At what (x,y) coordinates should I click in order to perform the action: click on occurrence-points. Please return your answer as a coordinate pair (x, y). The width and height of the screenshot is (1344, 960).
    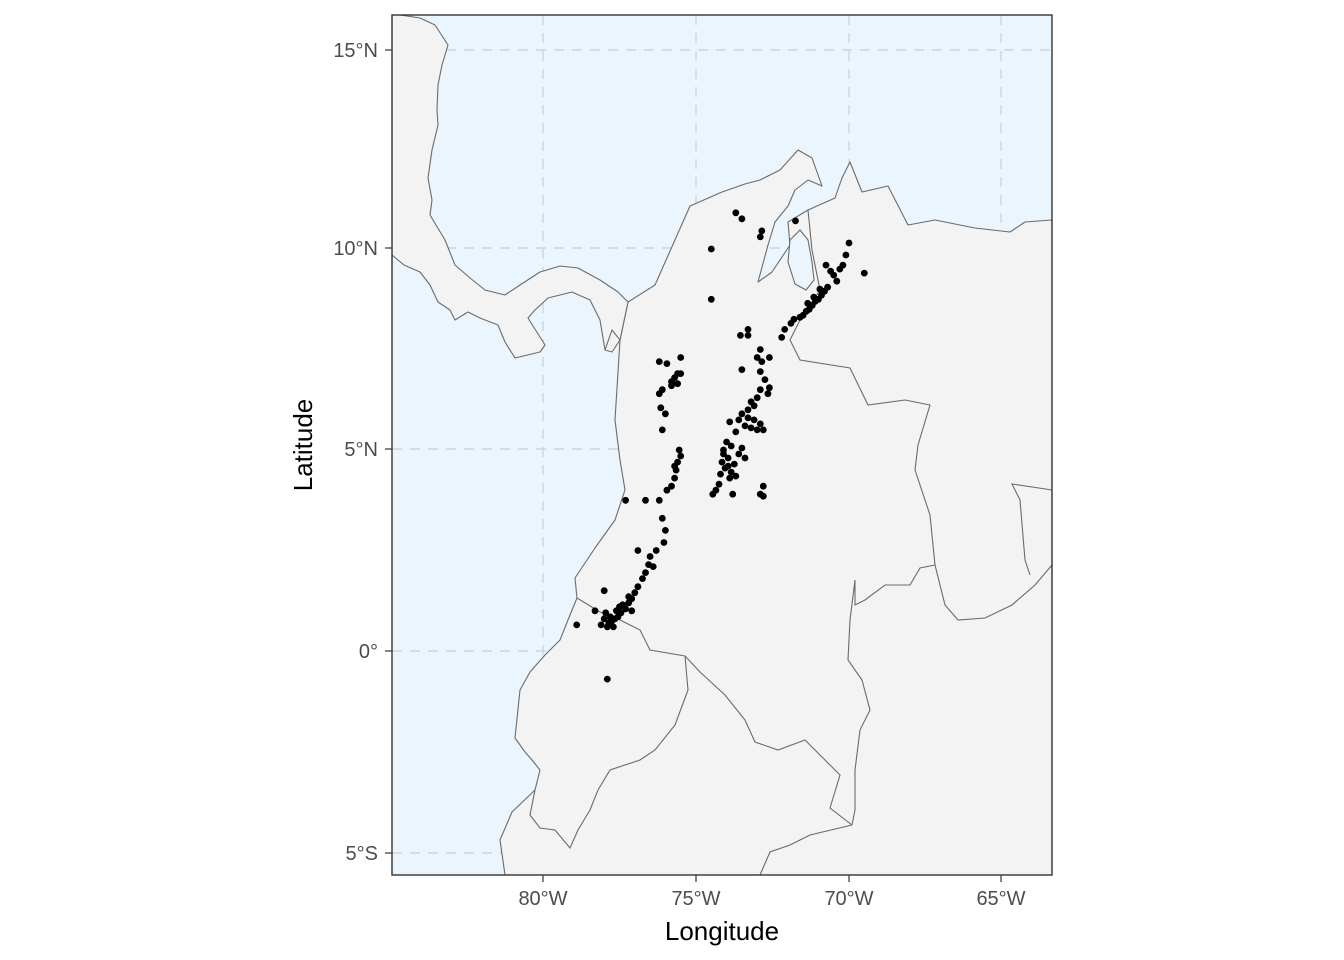
    Looking at the image, I should click on (720, 446).